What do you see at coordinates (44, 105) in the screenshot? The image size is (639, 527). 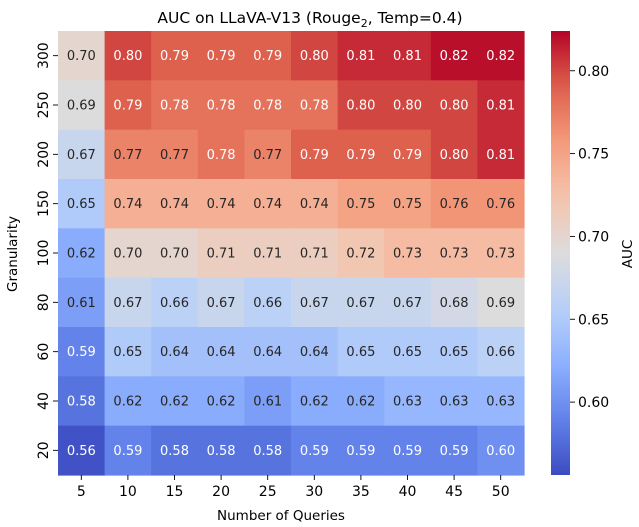 I see `y-tick-label: 250` at bounding box center [44, 105].